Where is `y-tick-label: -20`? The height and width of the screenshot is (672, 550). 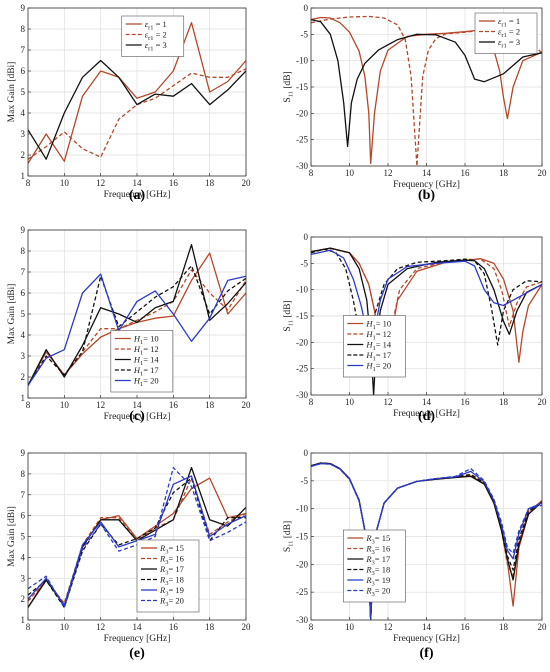 y-tick-label: -20 is located at coordinates (302, 564).